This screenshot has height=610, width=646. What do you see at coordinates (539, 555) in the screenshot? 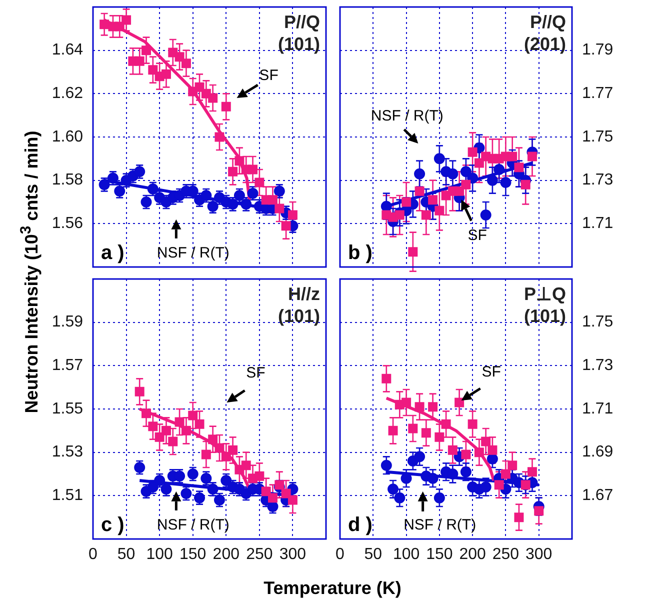
I see `x-tick-label: 300` at bounding box center [539, 555].